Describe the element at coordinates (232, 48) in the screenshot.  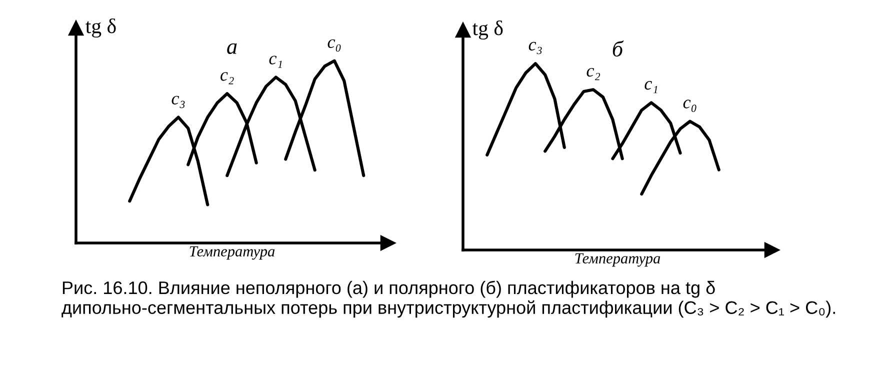
I see `chart-title: а` at that location.